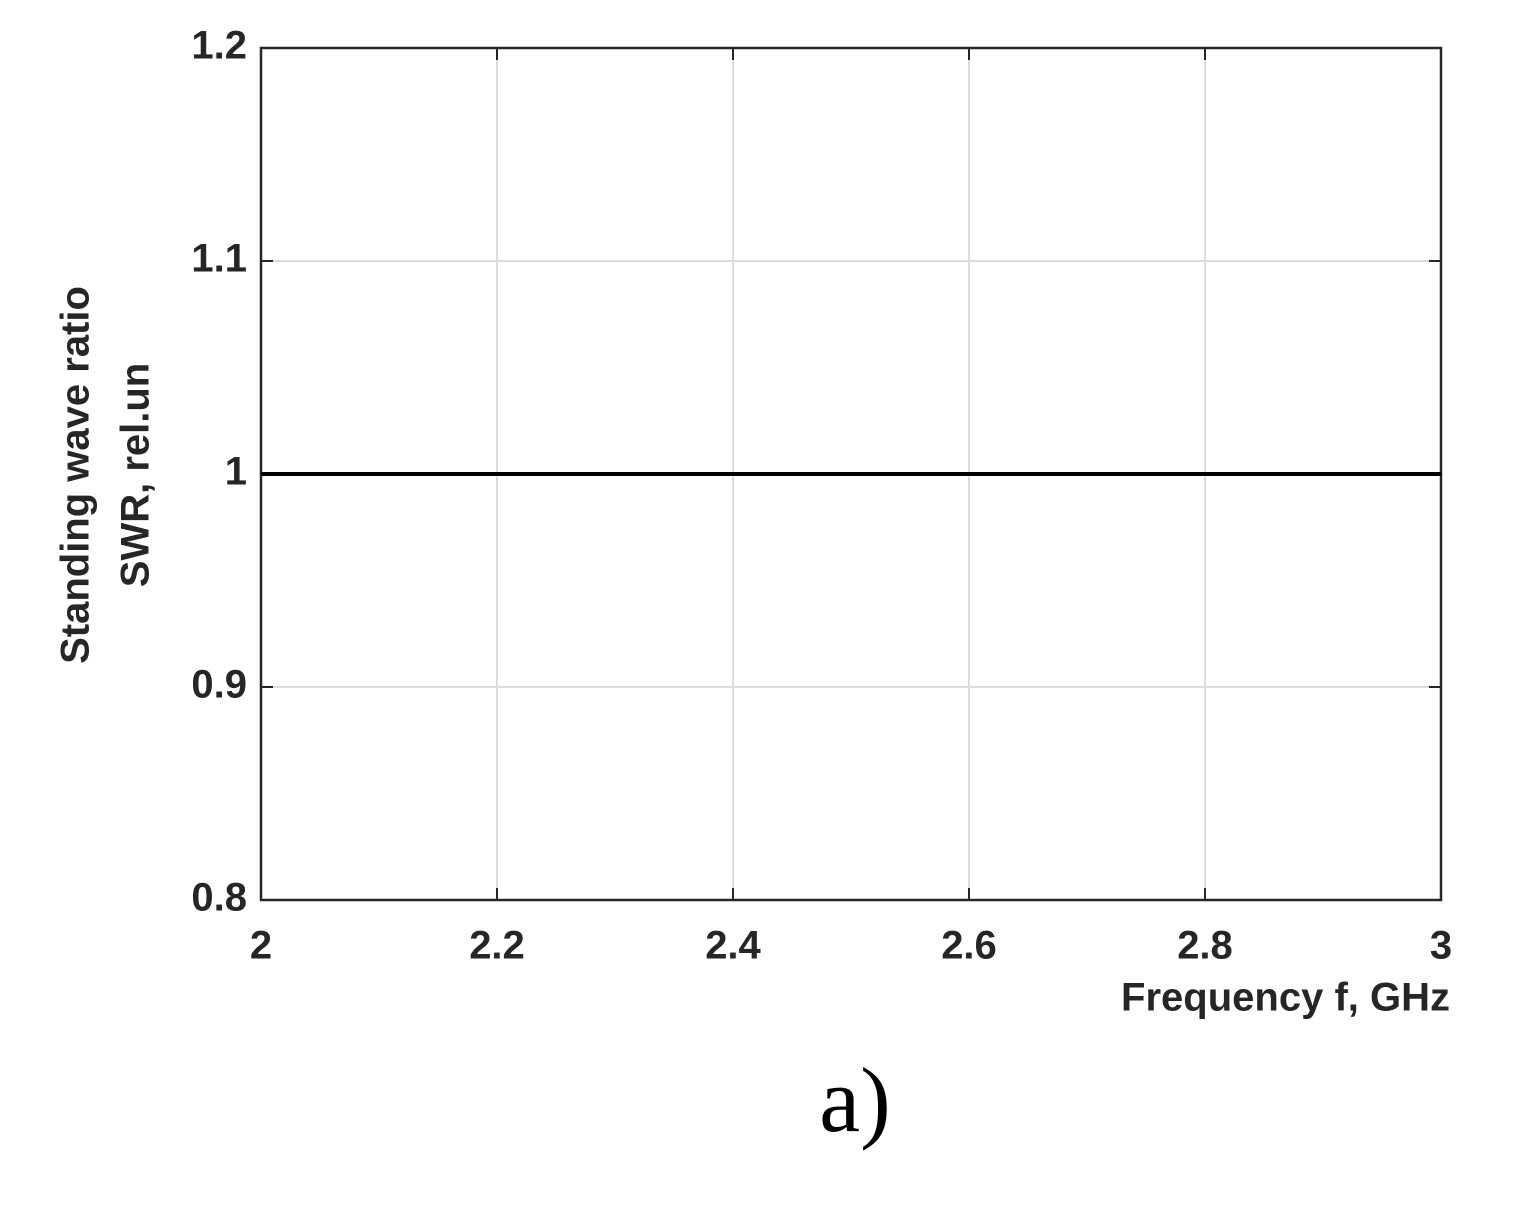 The width and height of the screenshot is (1523, 1214). What do you see at coordinates (219, 259) in the screenshot?
I see `y-tick-label: 1.1` at bounding box center [219, 259].